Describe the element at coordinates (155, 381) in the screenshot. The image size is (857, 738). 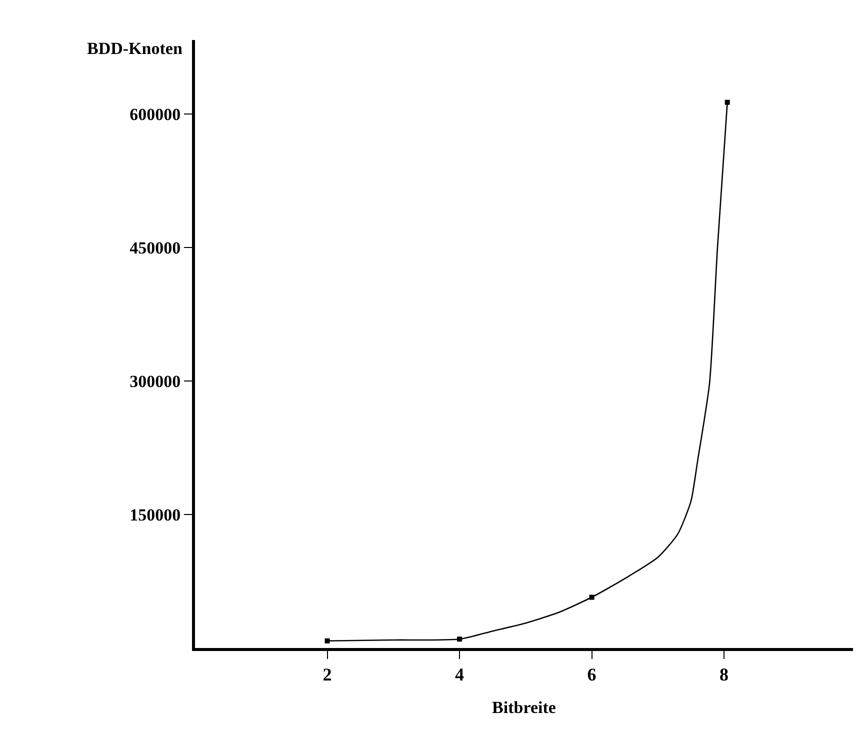
I see `y-tick-label: 300000` at that location.